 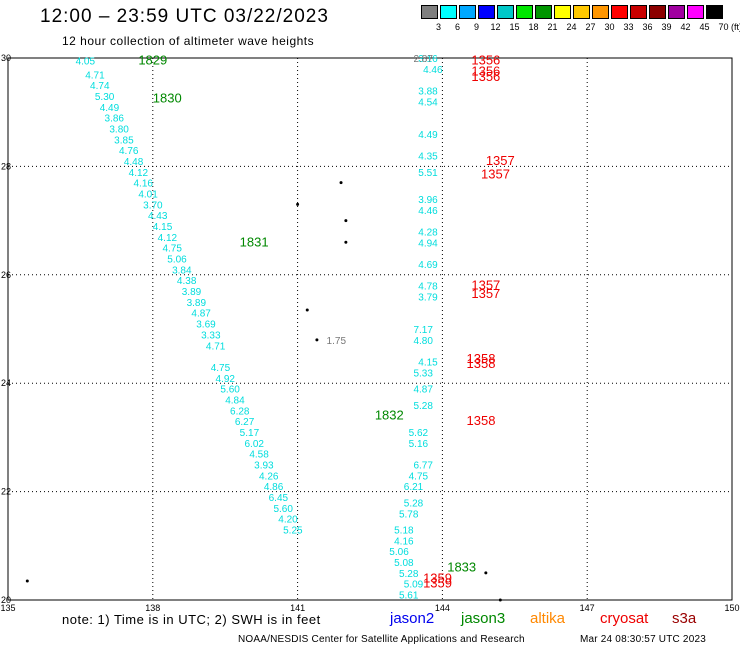 I want to click on legend-value-label: 30, so click(x=609, y=27).